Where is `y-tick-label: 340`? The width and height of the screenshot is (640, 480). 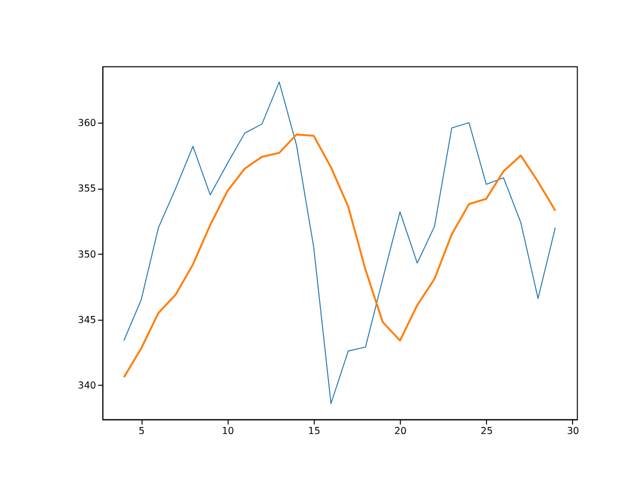 y-tick-label: 340 is located at coordinates (87, 386).